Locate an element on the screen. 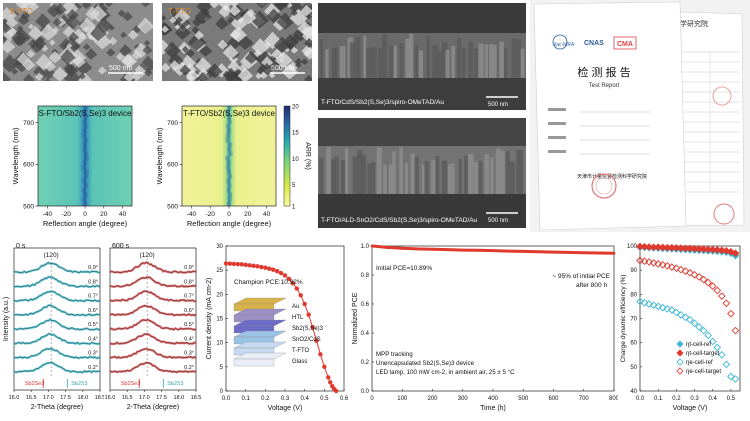 The height and width of the screenshot is (421, 750). device-layer-label: T-FTO is located at coordinates (301, 351).